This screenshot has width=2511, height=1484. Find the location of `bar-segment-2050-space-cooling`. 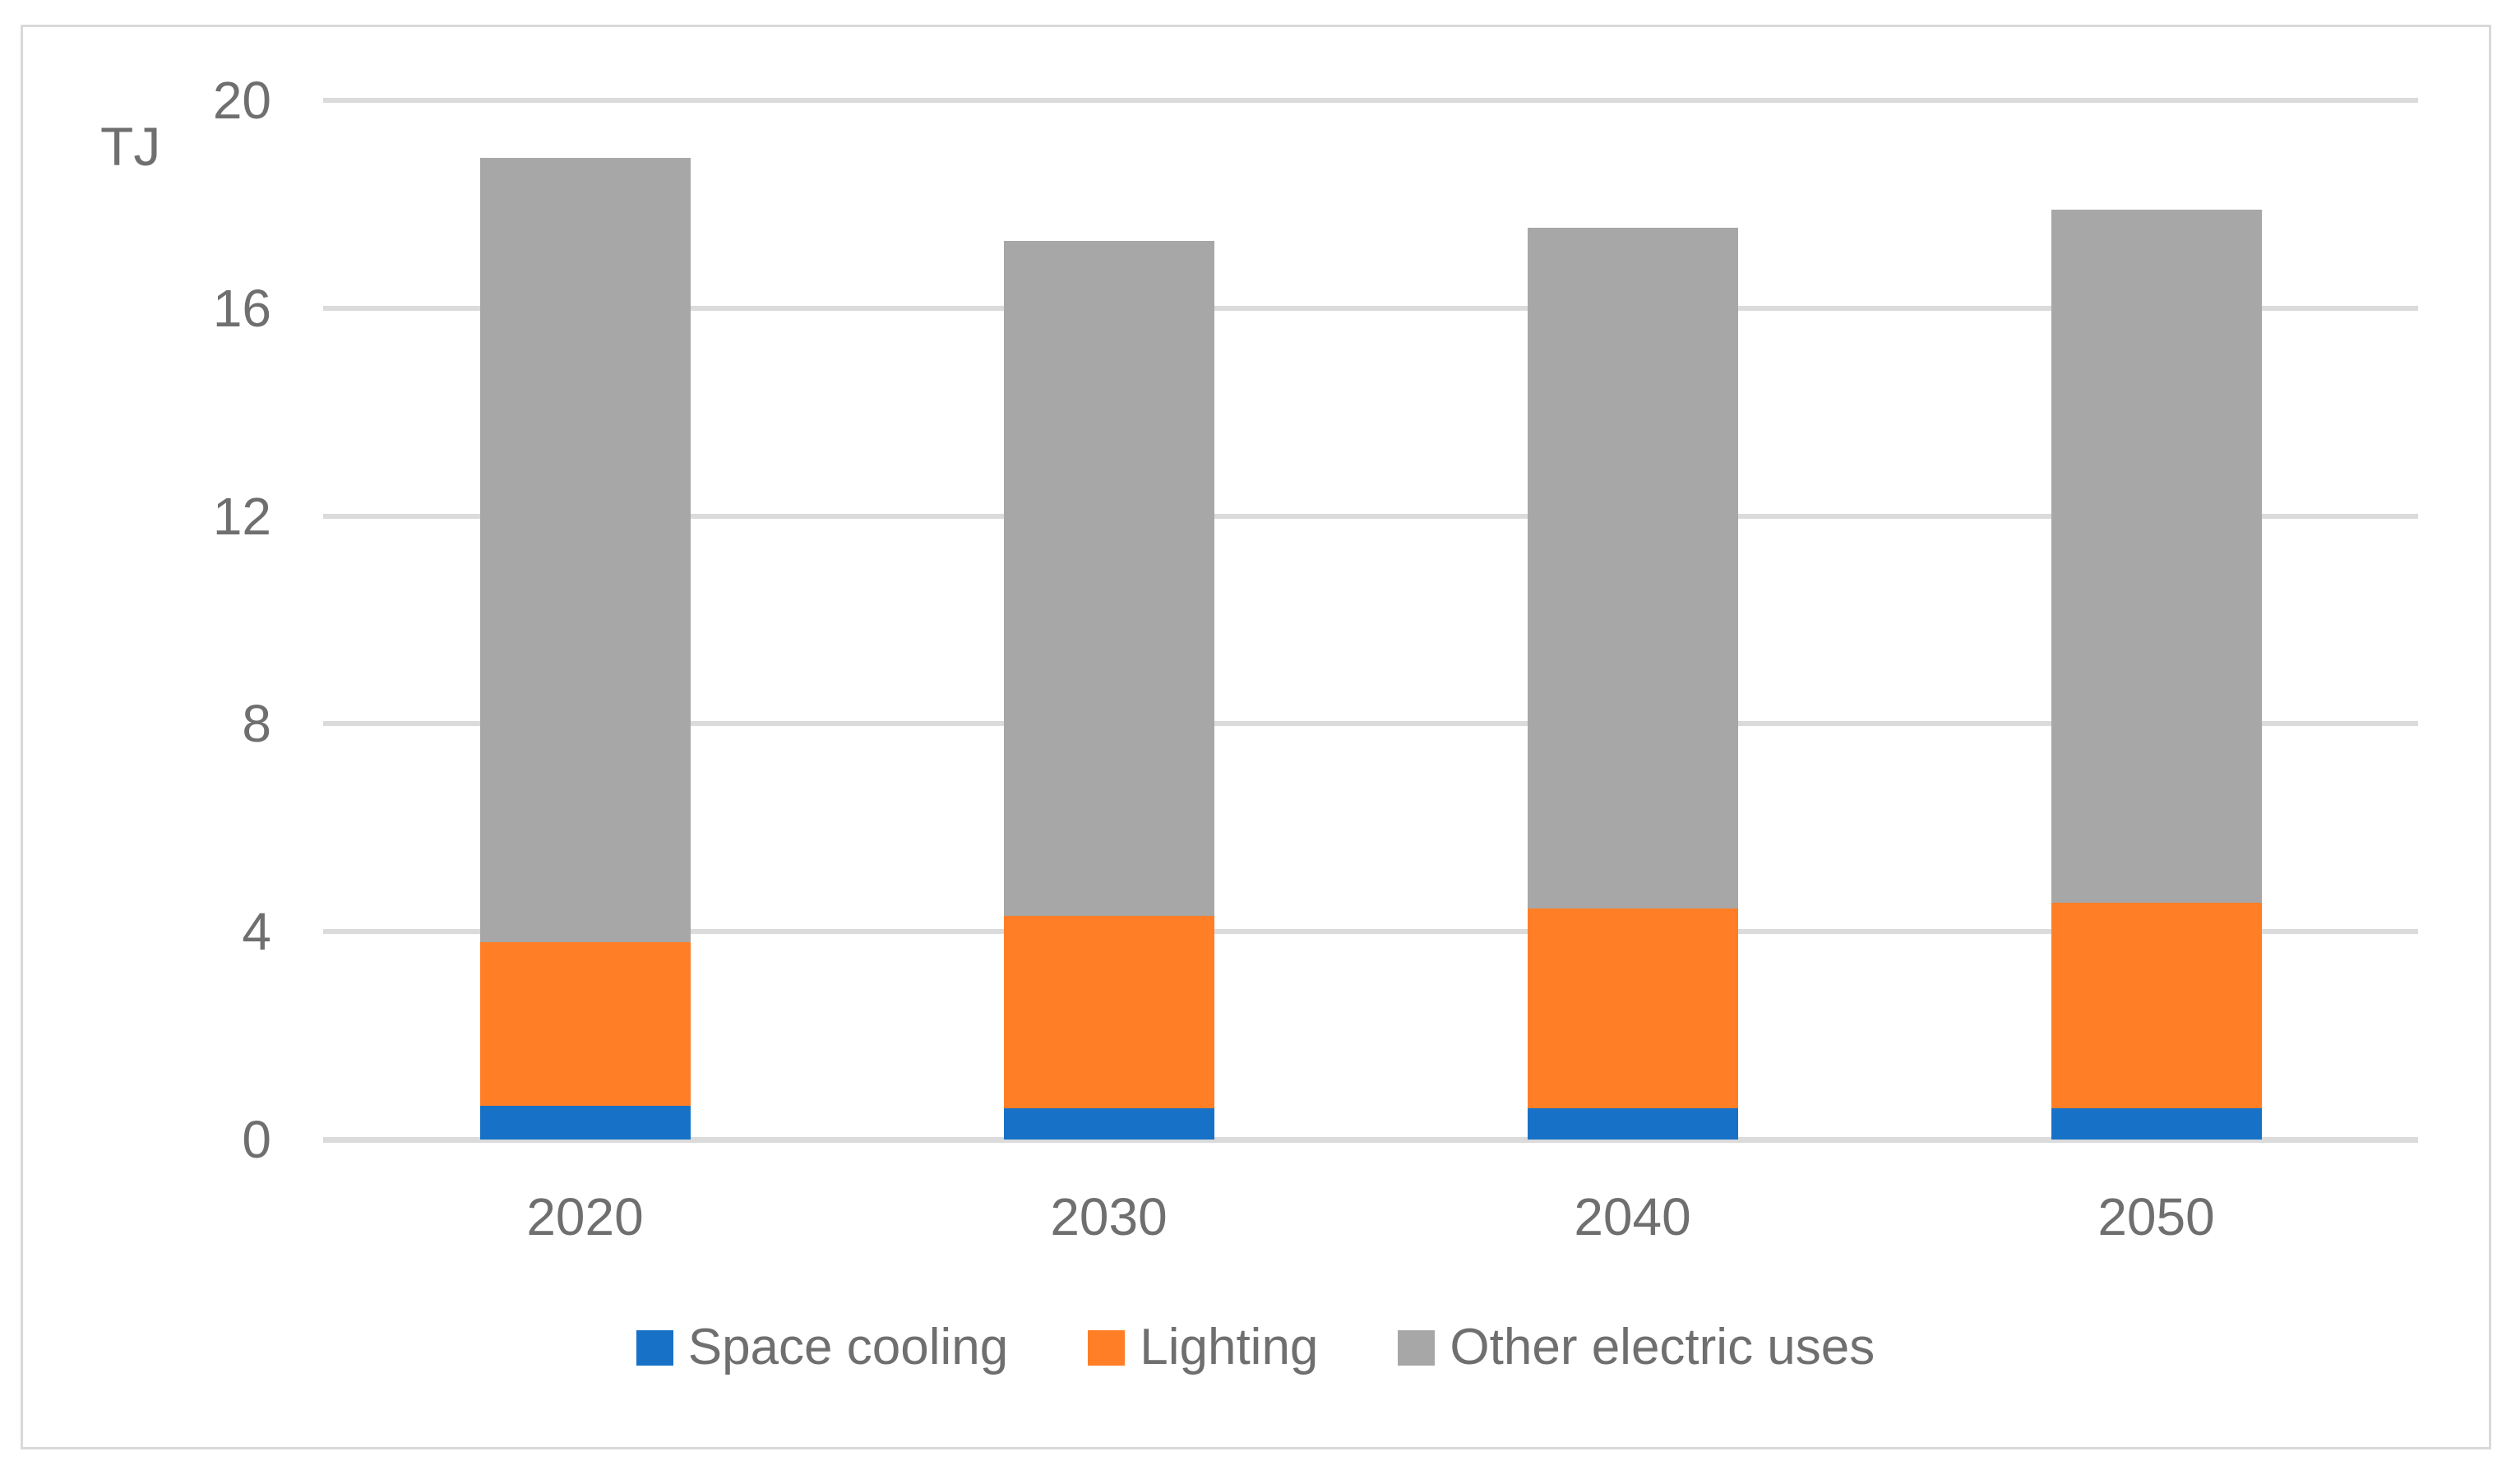

bar-segment-2050-space-cooling is located at coordinates (2156, 1124).